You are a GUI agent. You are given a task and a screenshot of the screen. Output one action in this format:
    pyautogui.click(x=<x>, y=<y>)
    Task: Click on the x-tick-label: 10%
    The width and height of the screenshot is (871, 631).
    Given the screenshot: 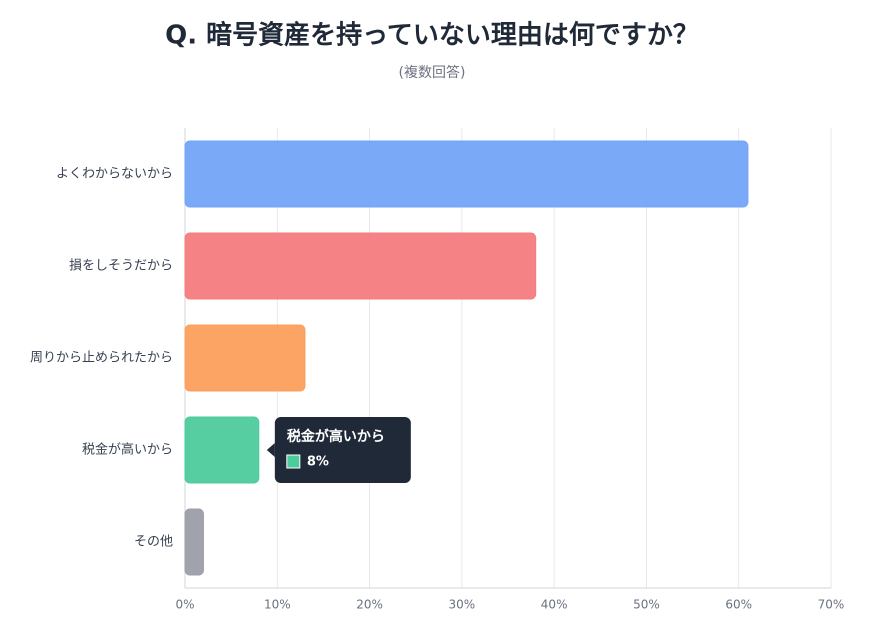 What is the action you would take?
    pyautogui.click(x=277, y=605)
    